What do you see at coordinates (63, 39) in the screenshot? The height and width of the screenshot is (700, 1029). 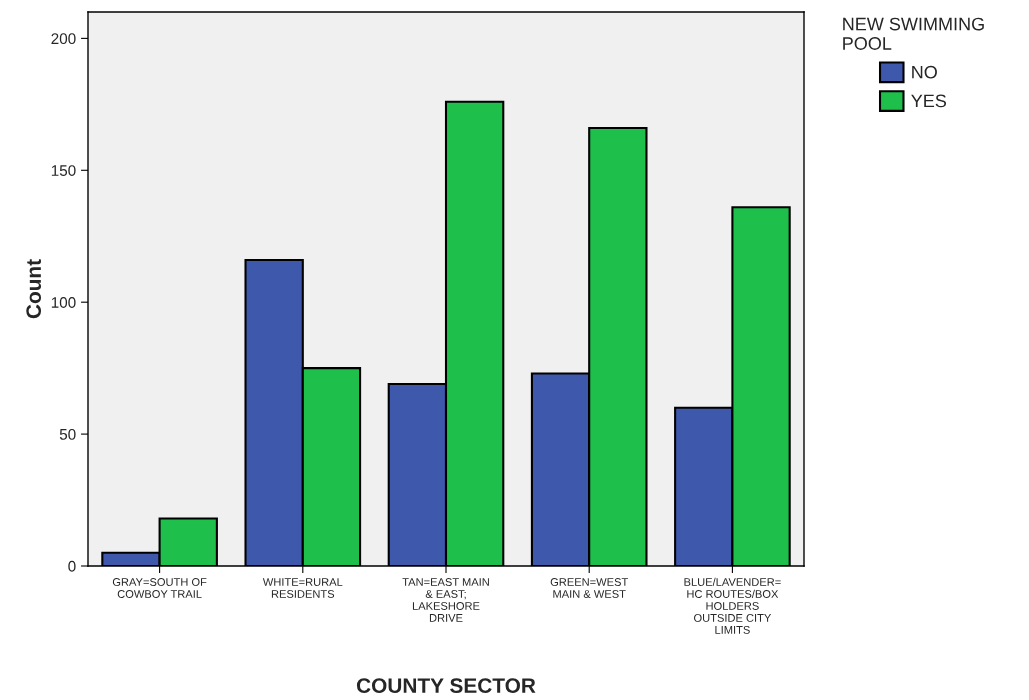 I see `y-tick-label: 200` at bounding box center [63, 39].